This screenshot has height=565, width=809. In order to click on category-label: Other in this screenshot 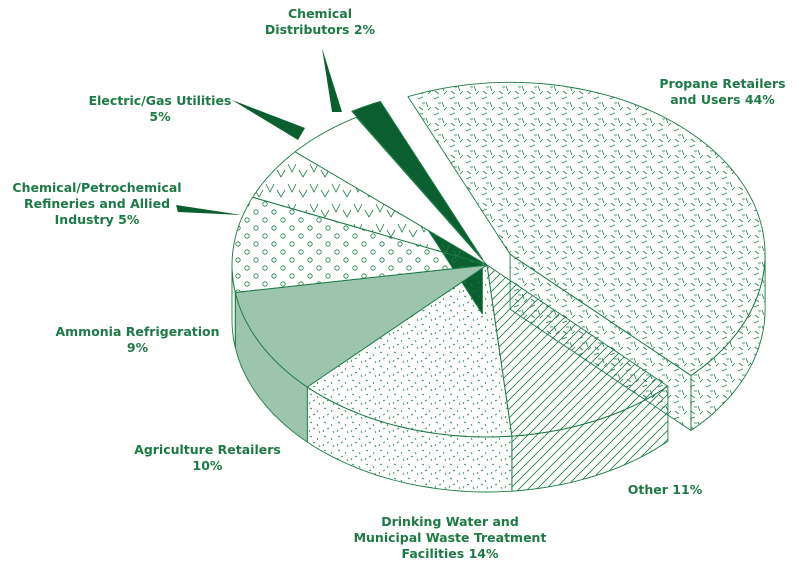, I will do `click(647, 489)`.